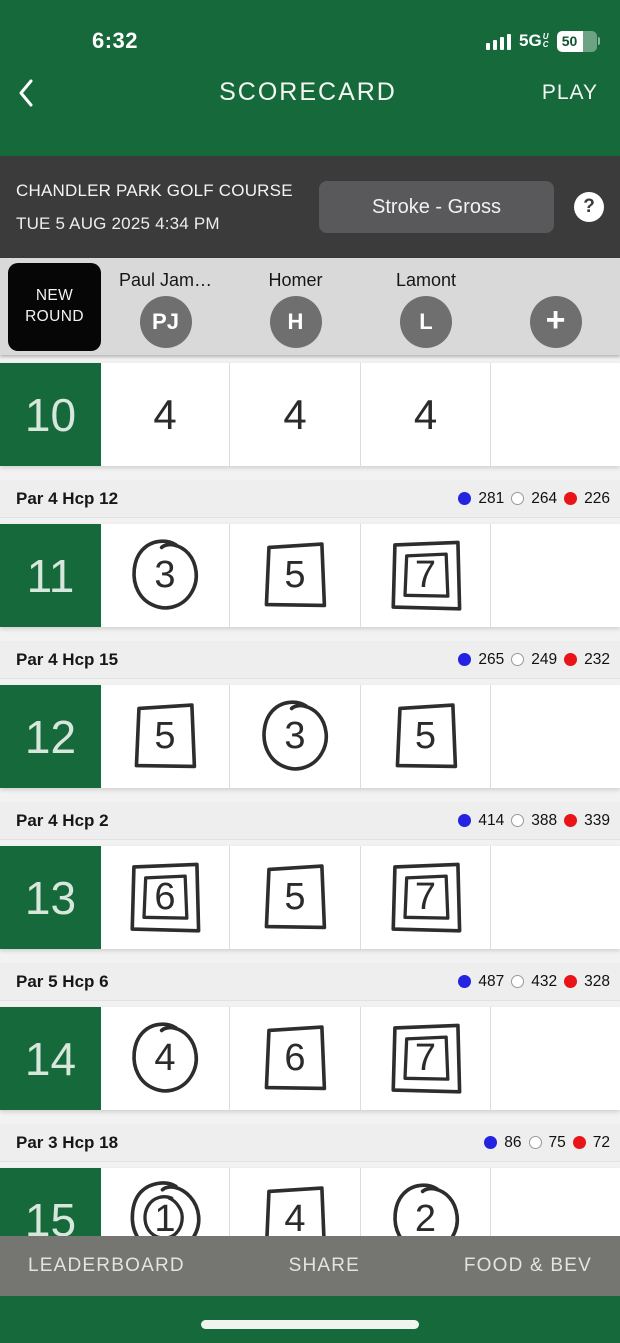 This screenshot has height=1343, width=620. I want to click on red-tee-yards: 232, so click(597, 659).